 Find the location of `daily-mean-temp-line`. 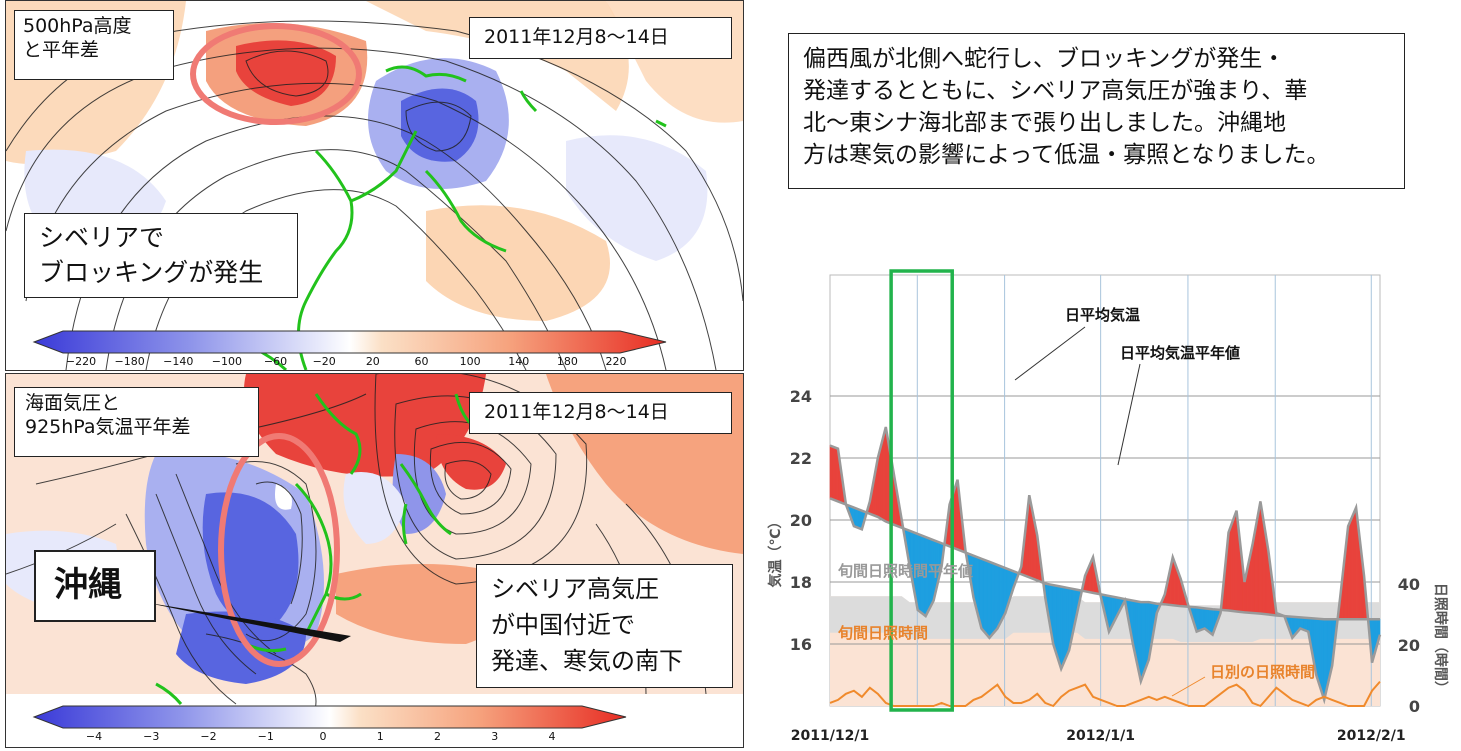

daily-mean-temp-line is located at coordinates (1105, 565).